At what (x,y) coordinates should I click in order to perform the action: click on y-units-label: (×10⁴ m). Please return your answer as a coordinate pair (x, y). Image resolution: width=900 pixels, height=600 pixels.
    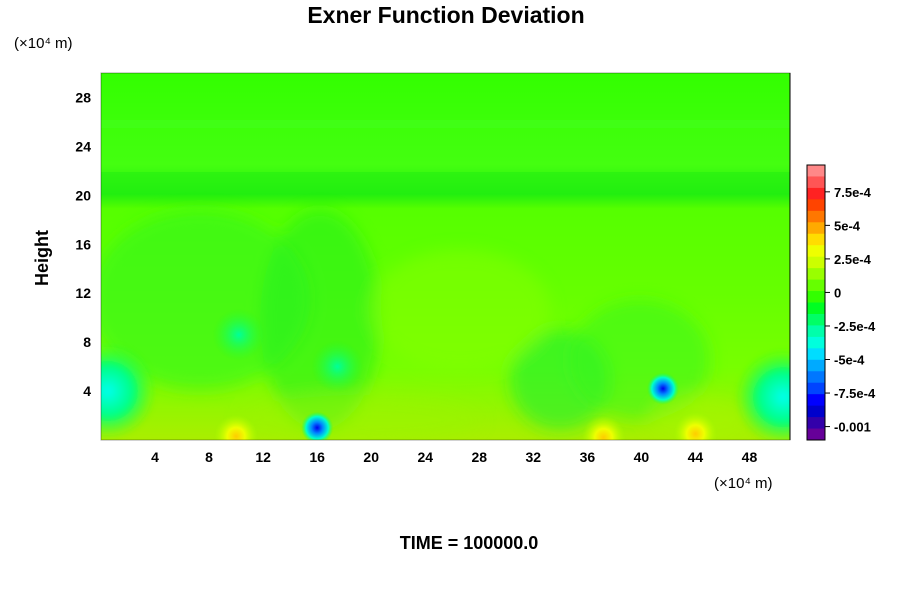
    Looking at the image, I should click on (43, 43).